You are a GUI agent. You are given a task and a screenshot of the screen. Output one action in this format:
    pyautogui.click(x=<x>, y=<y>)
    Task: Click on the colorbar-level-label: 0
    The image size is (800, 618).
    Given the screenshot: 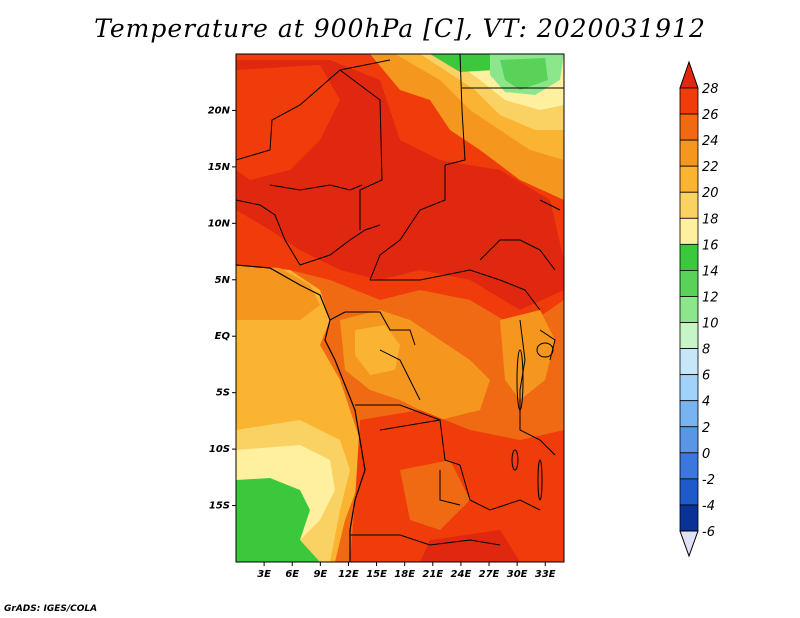 What is the action you would take?
    pyautogui.click(x=706, y=454)
    